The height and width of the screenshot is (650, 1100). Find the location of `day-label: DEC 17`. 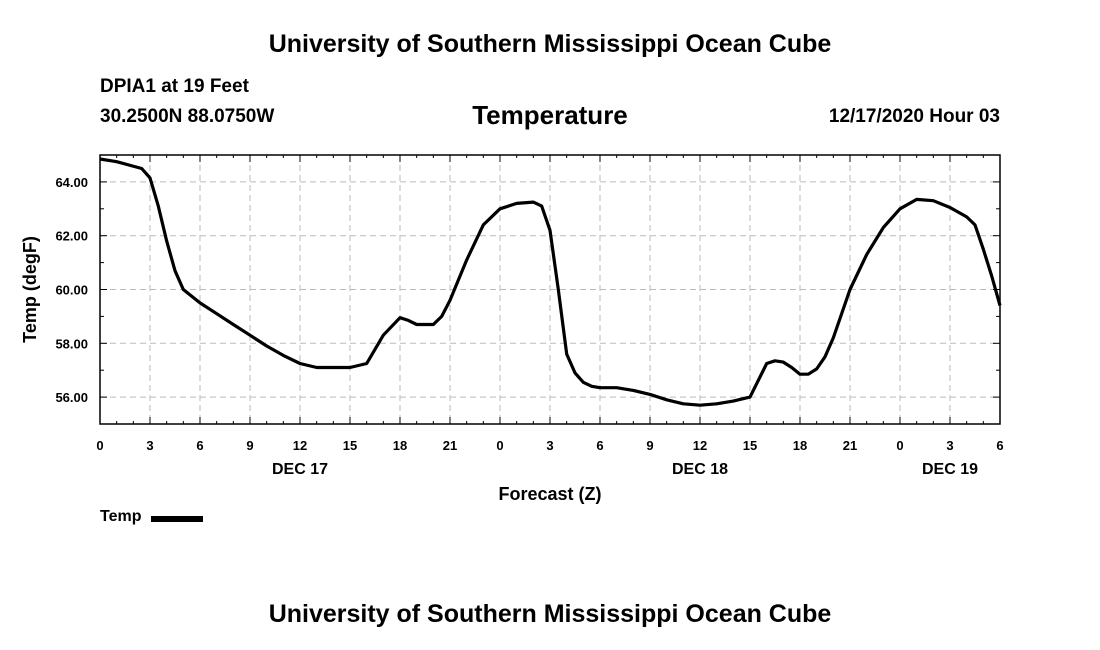

day-label: DEC 17 is located at coordinates (300, 469).